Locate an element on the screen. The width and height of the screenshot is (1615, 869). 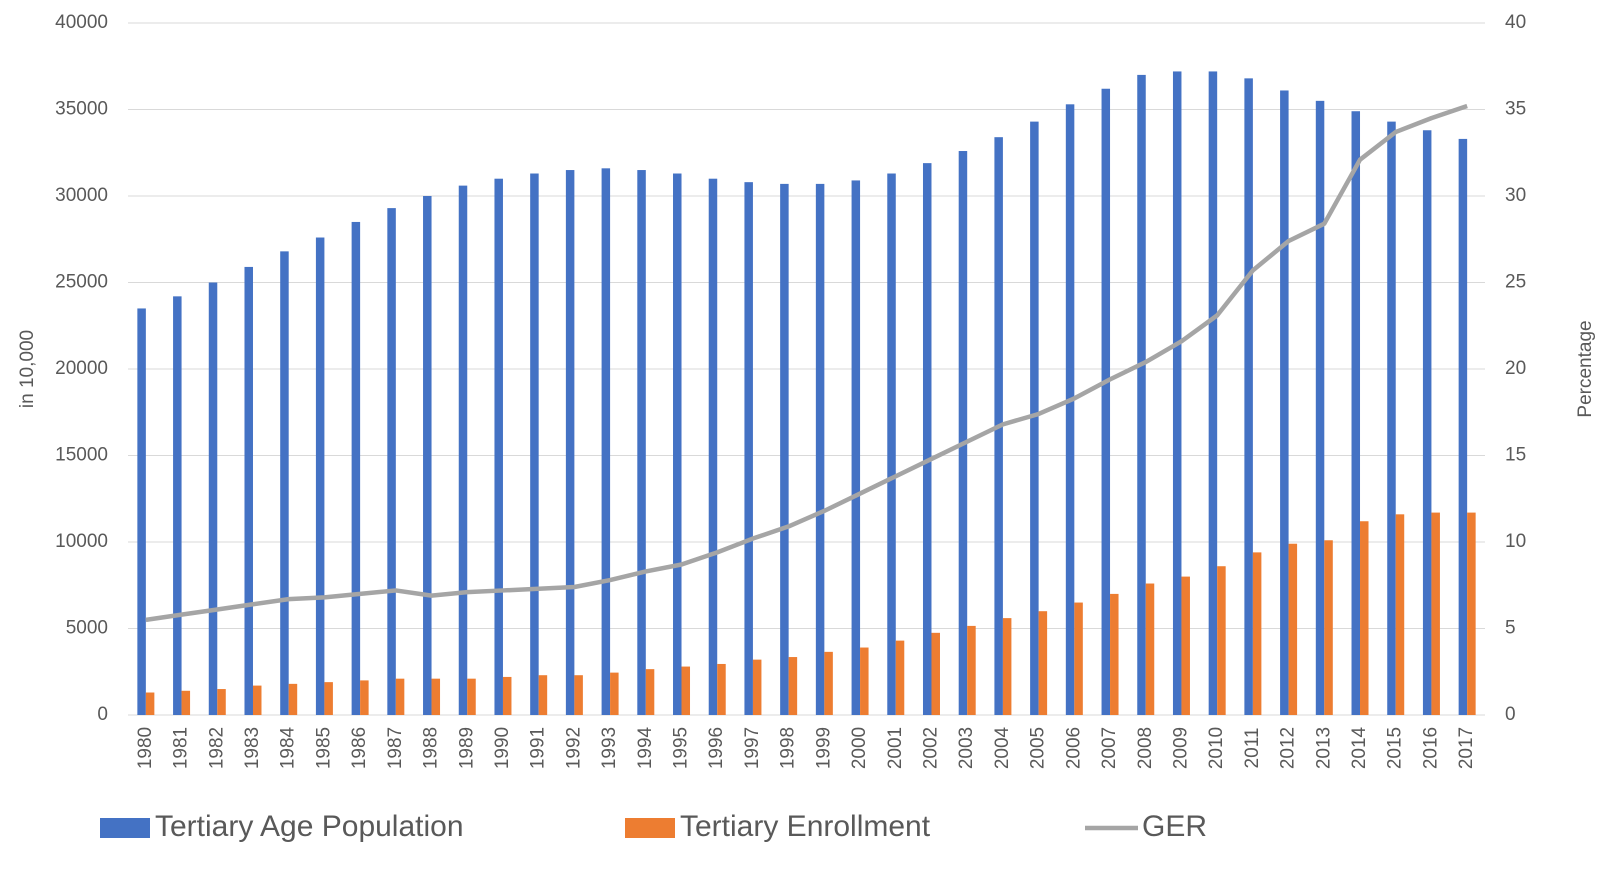
x-tick-label: 1985 is located at coordinates (323, 748).